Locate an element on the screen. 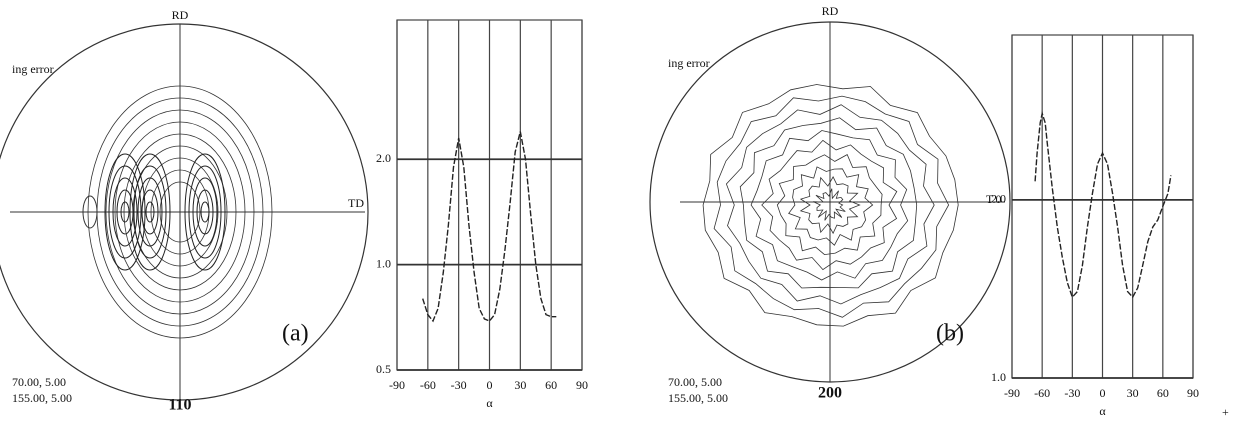 This screenshot has height=431, width=1241. line-chart: -90 -60 -30 0 30 60 90 1.0 2.0 α is located at coordinates (1095, 226).